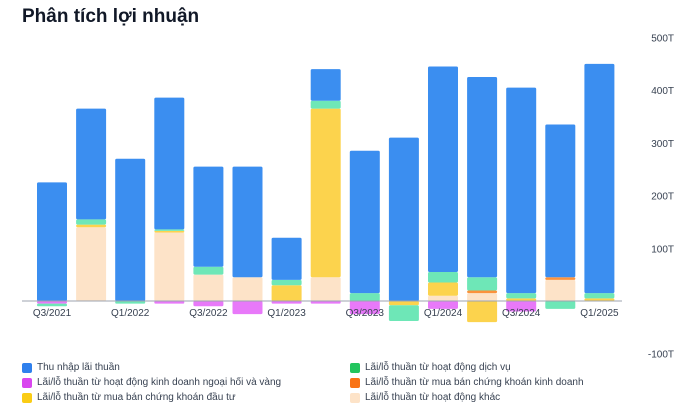  I want to click on bar-group-Q3-2021, so click(52, 244).